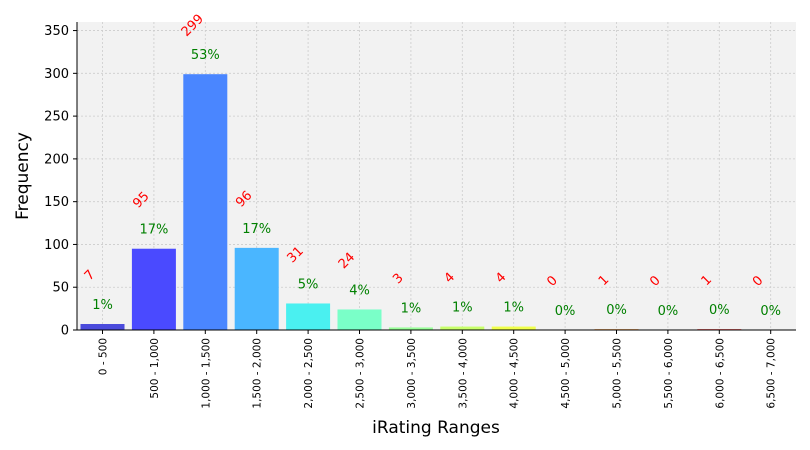  Describe the element at coordinates (56, 245) in the screenshot. I see `y-tick-label: 100` at that location.